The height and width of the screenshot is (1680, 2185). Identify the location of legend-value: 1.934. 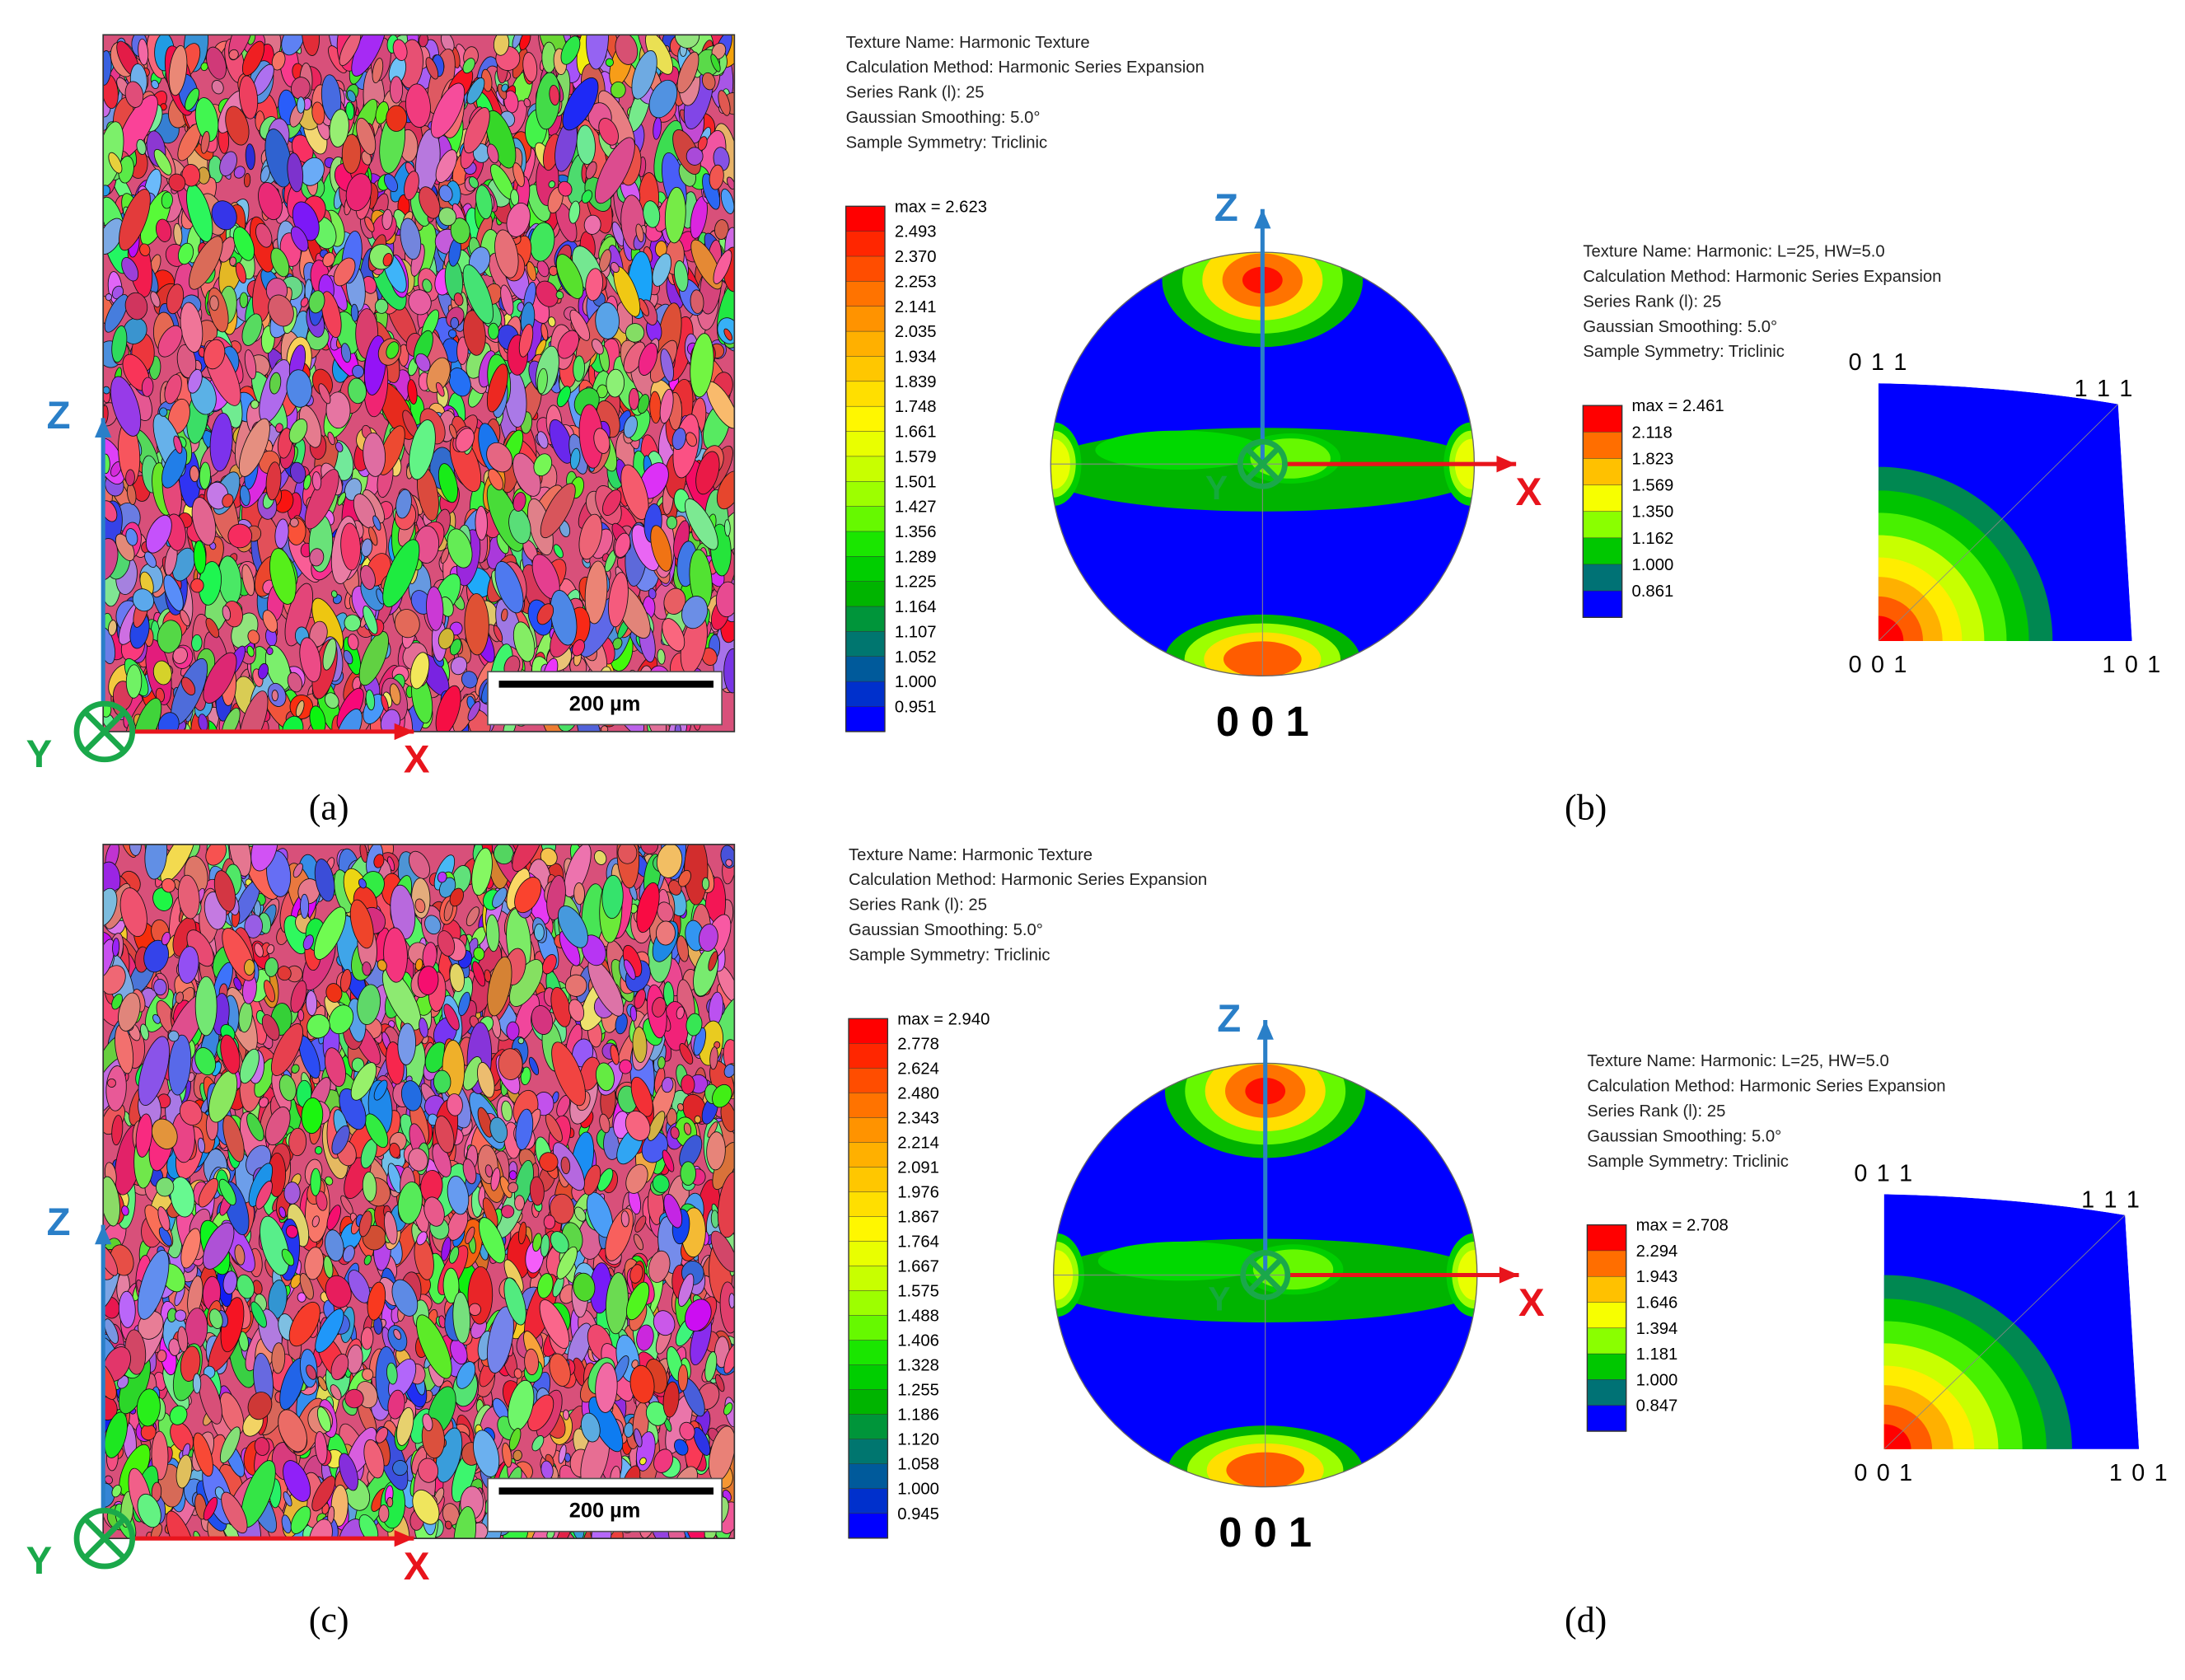
(916, 358).